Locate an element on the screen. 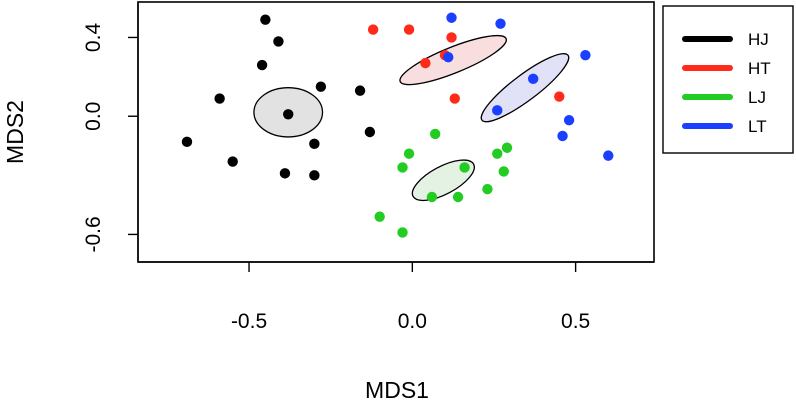 The height and width of the screenshot is (404, 796). legend-box is located at coordinates (728, 79).